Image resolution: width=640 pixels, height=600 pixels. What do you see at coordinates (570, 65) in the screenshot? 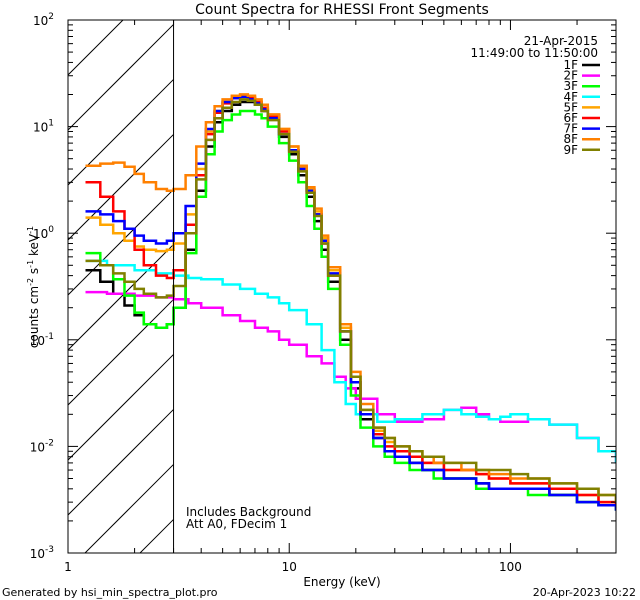
I see `legend-label: 1F` at bounding box center [570, 65].